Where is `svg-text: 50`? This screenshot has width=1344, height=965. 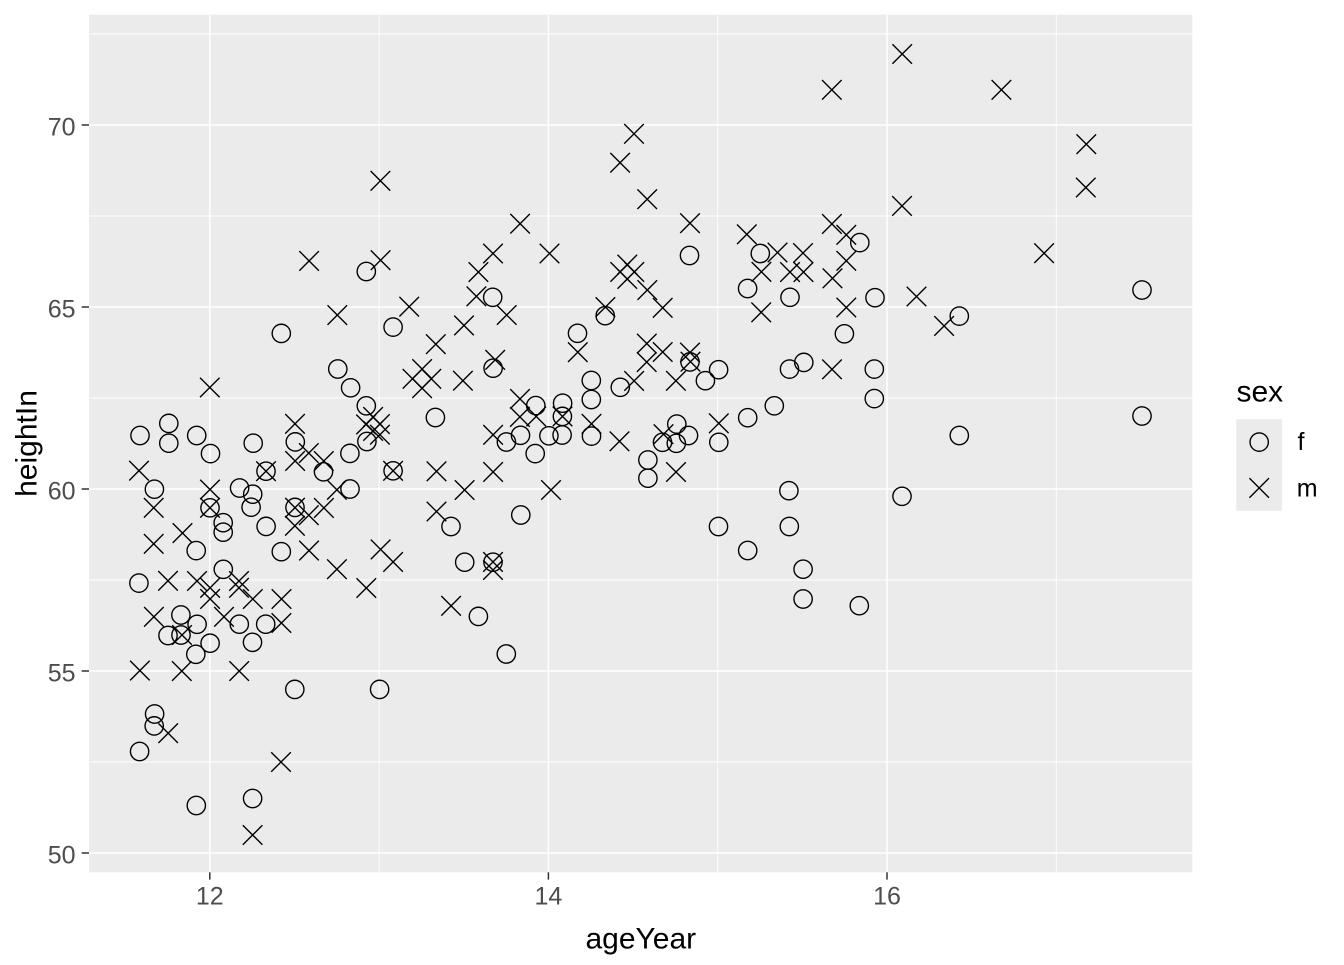 svg-text: 50 is located at coordinates (62, 855).